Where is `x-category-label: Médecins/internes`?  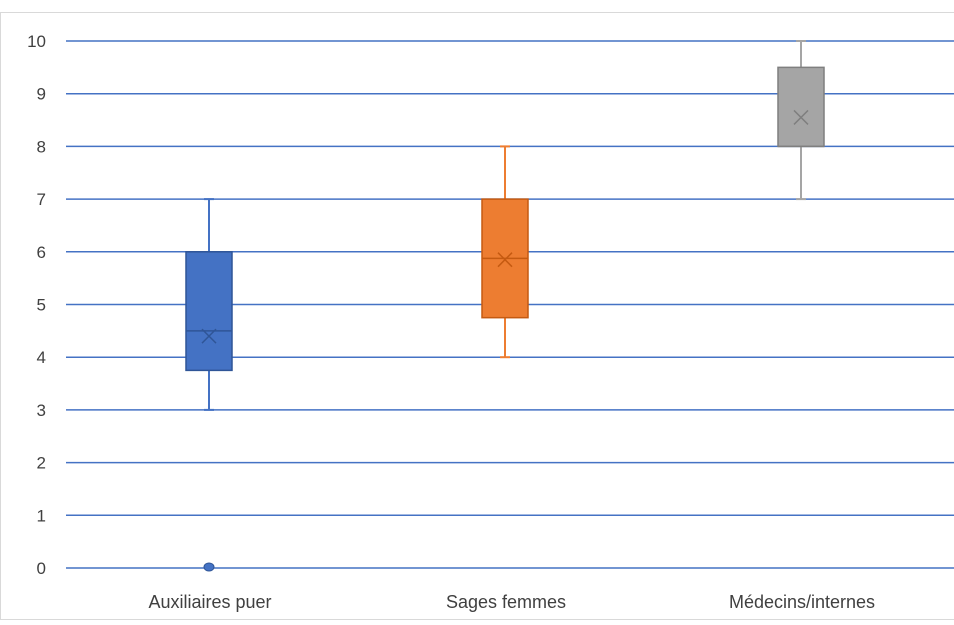
x-category-label: Médecins/internes is located at coordinates (802, 602).